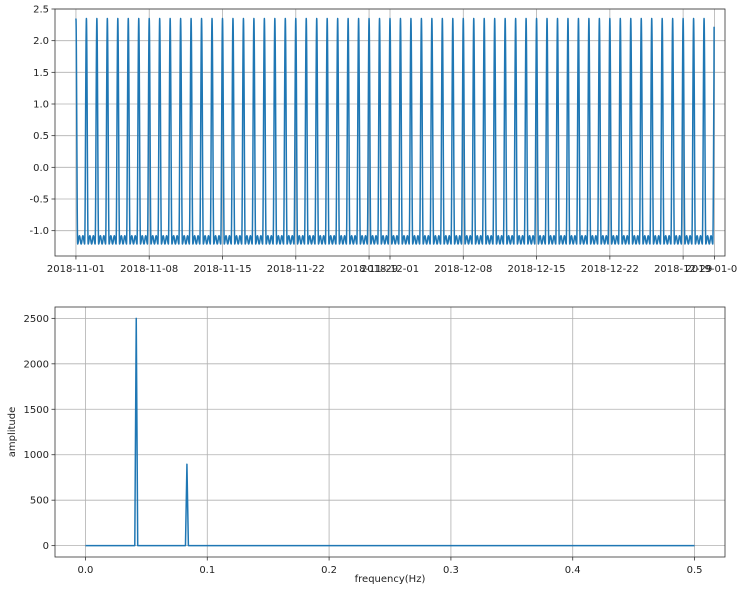 Image resolution: width=738 pixels, height=592 pixels. Describe the element at coordinates (222, 269) in the screenshot. I see `x-tick-label: 2018-11-15` at that location.